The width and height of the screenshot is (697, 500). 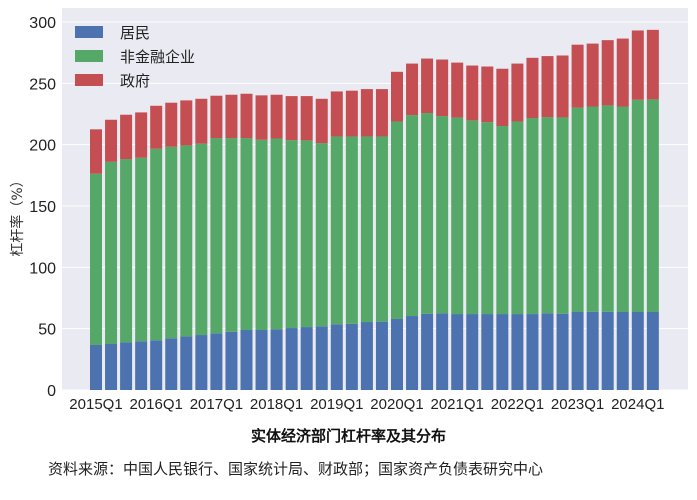 I want to click on bar-segment-居民-2023Q2, so click(x=592, y=350).